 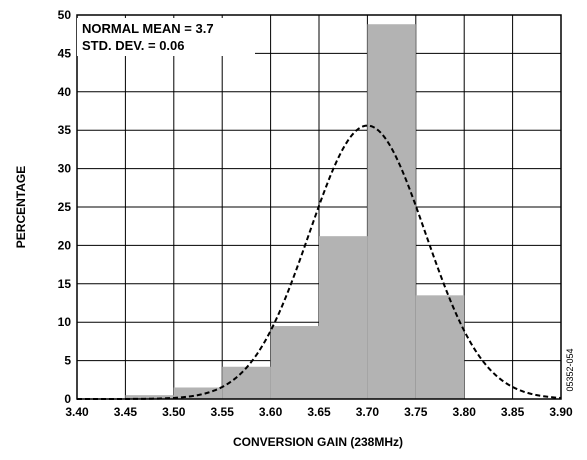 What do you see at coordinates (65, 169) in the screenshot?
I see `y-tick-label: 30` at bounding box center [65, 169].